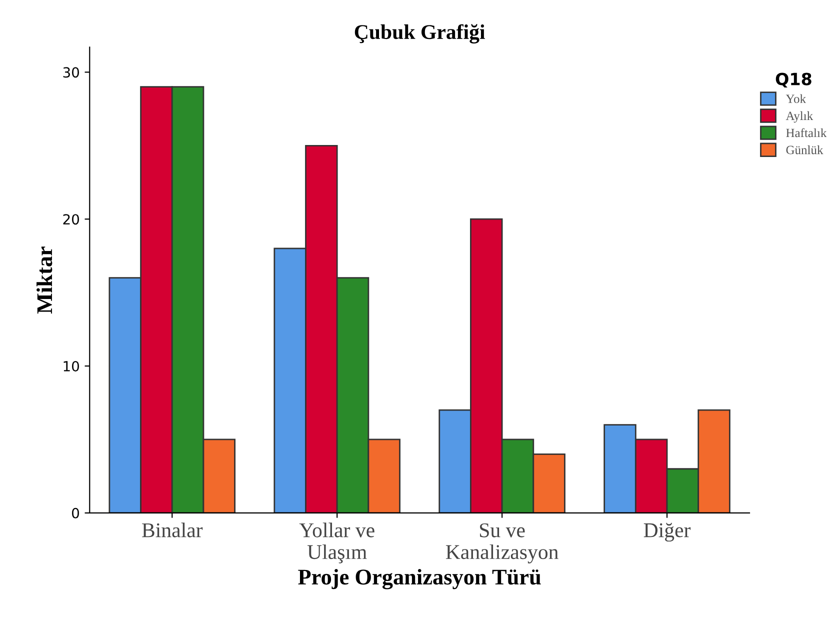 The image size is (830, 621). Describe the element at coordinates (172, 530) in the screenshot. I see `x-tick-label: Binalar` at that location.